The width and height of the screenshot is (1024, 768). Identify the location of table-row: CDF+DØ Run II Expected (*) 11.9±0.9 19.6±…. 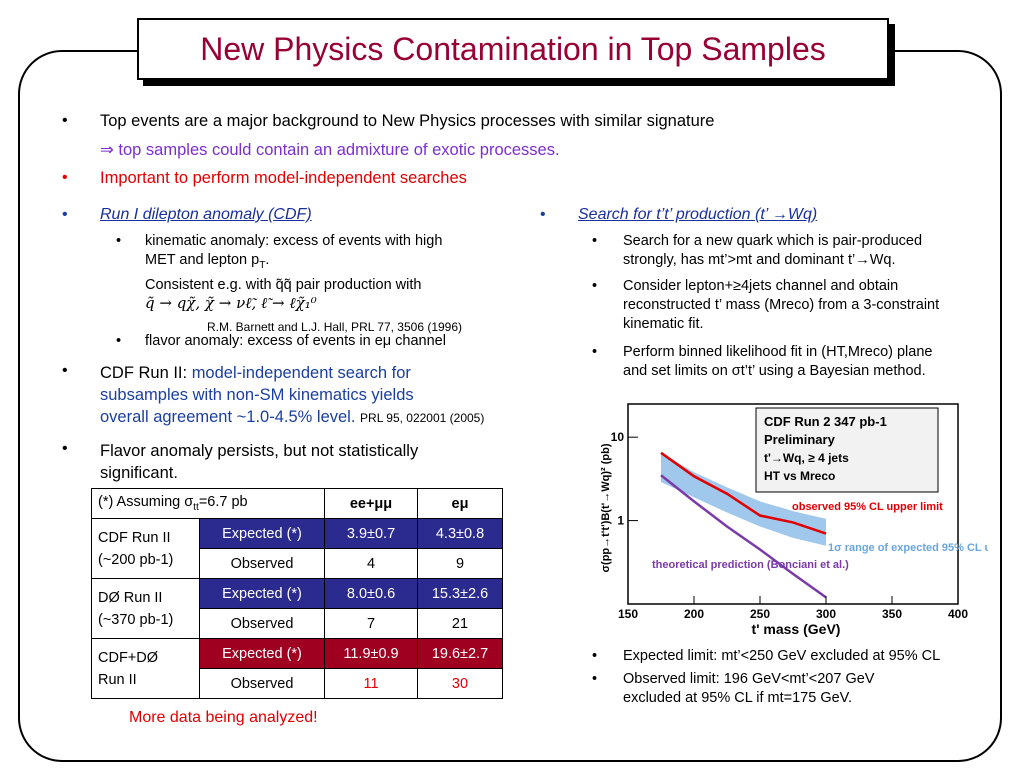
(297, 668).